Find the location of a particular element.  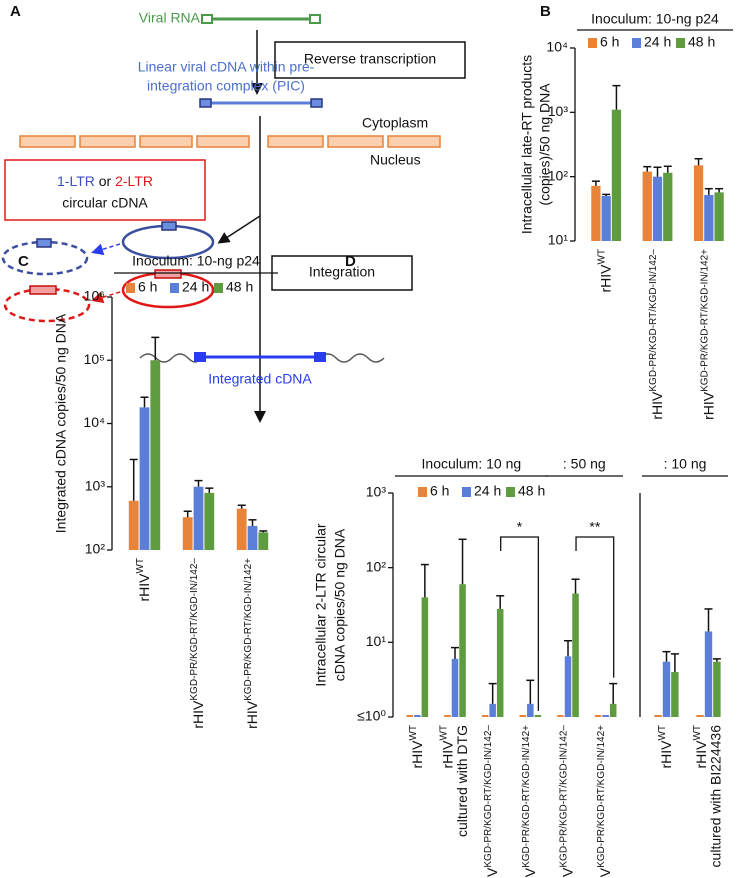

panel-letter: C is located at coordinates (23, 261).